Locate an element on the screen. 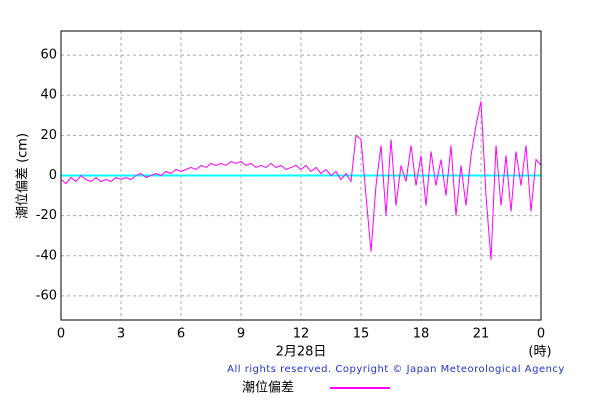  x-tick-label: 3 is located at coordinates (121, 334).